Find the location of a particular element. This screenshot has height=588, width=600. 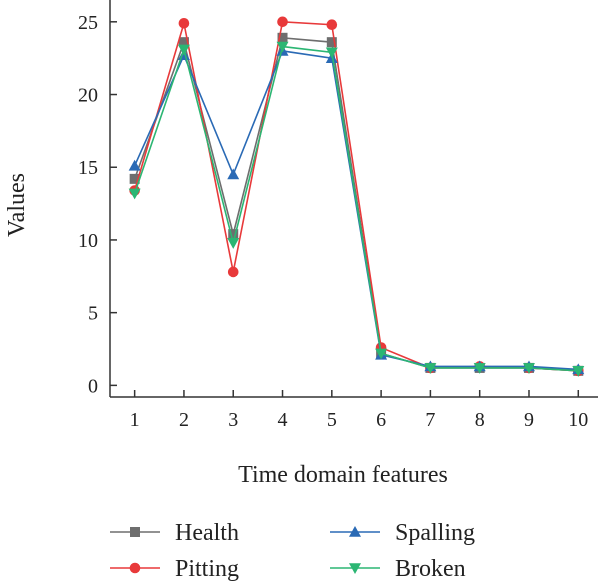

legend-label-health: Health is located at coordinates (207, 533).